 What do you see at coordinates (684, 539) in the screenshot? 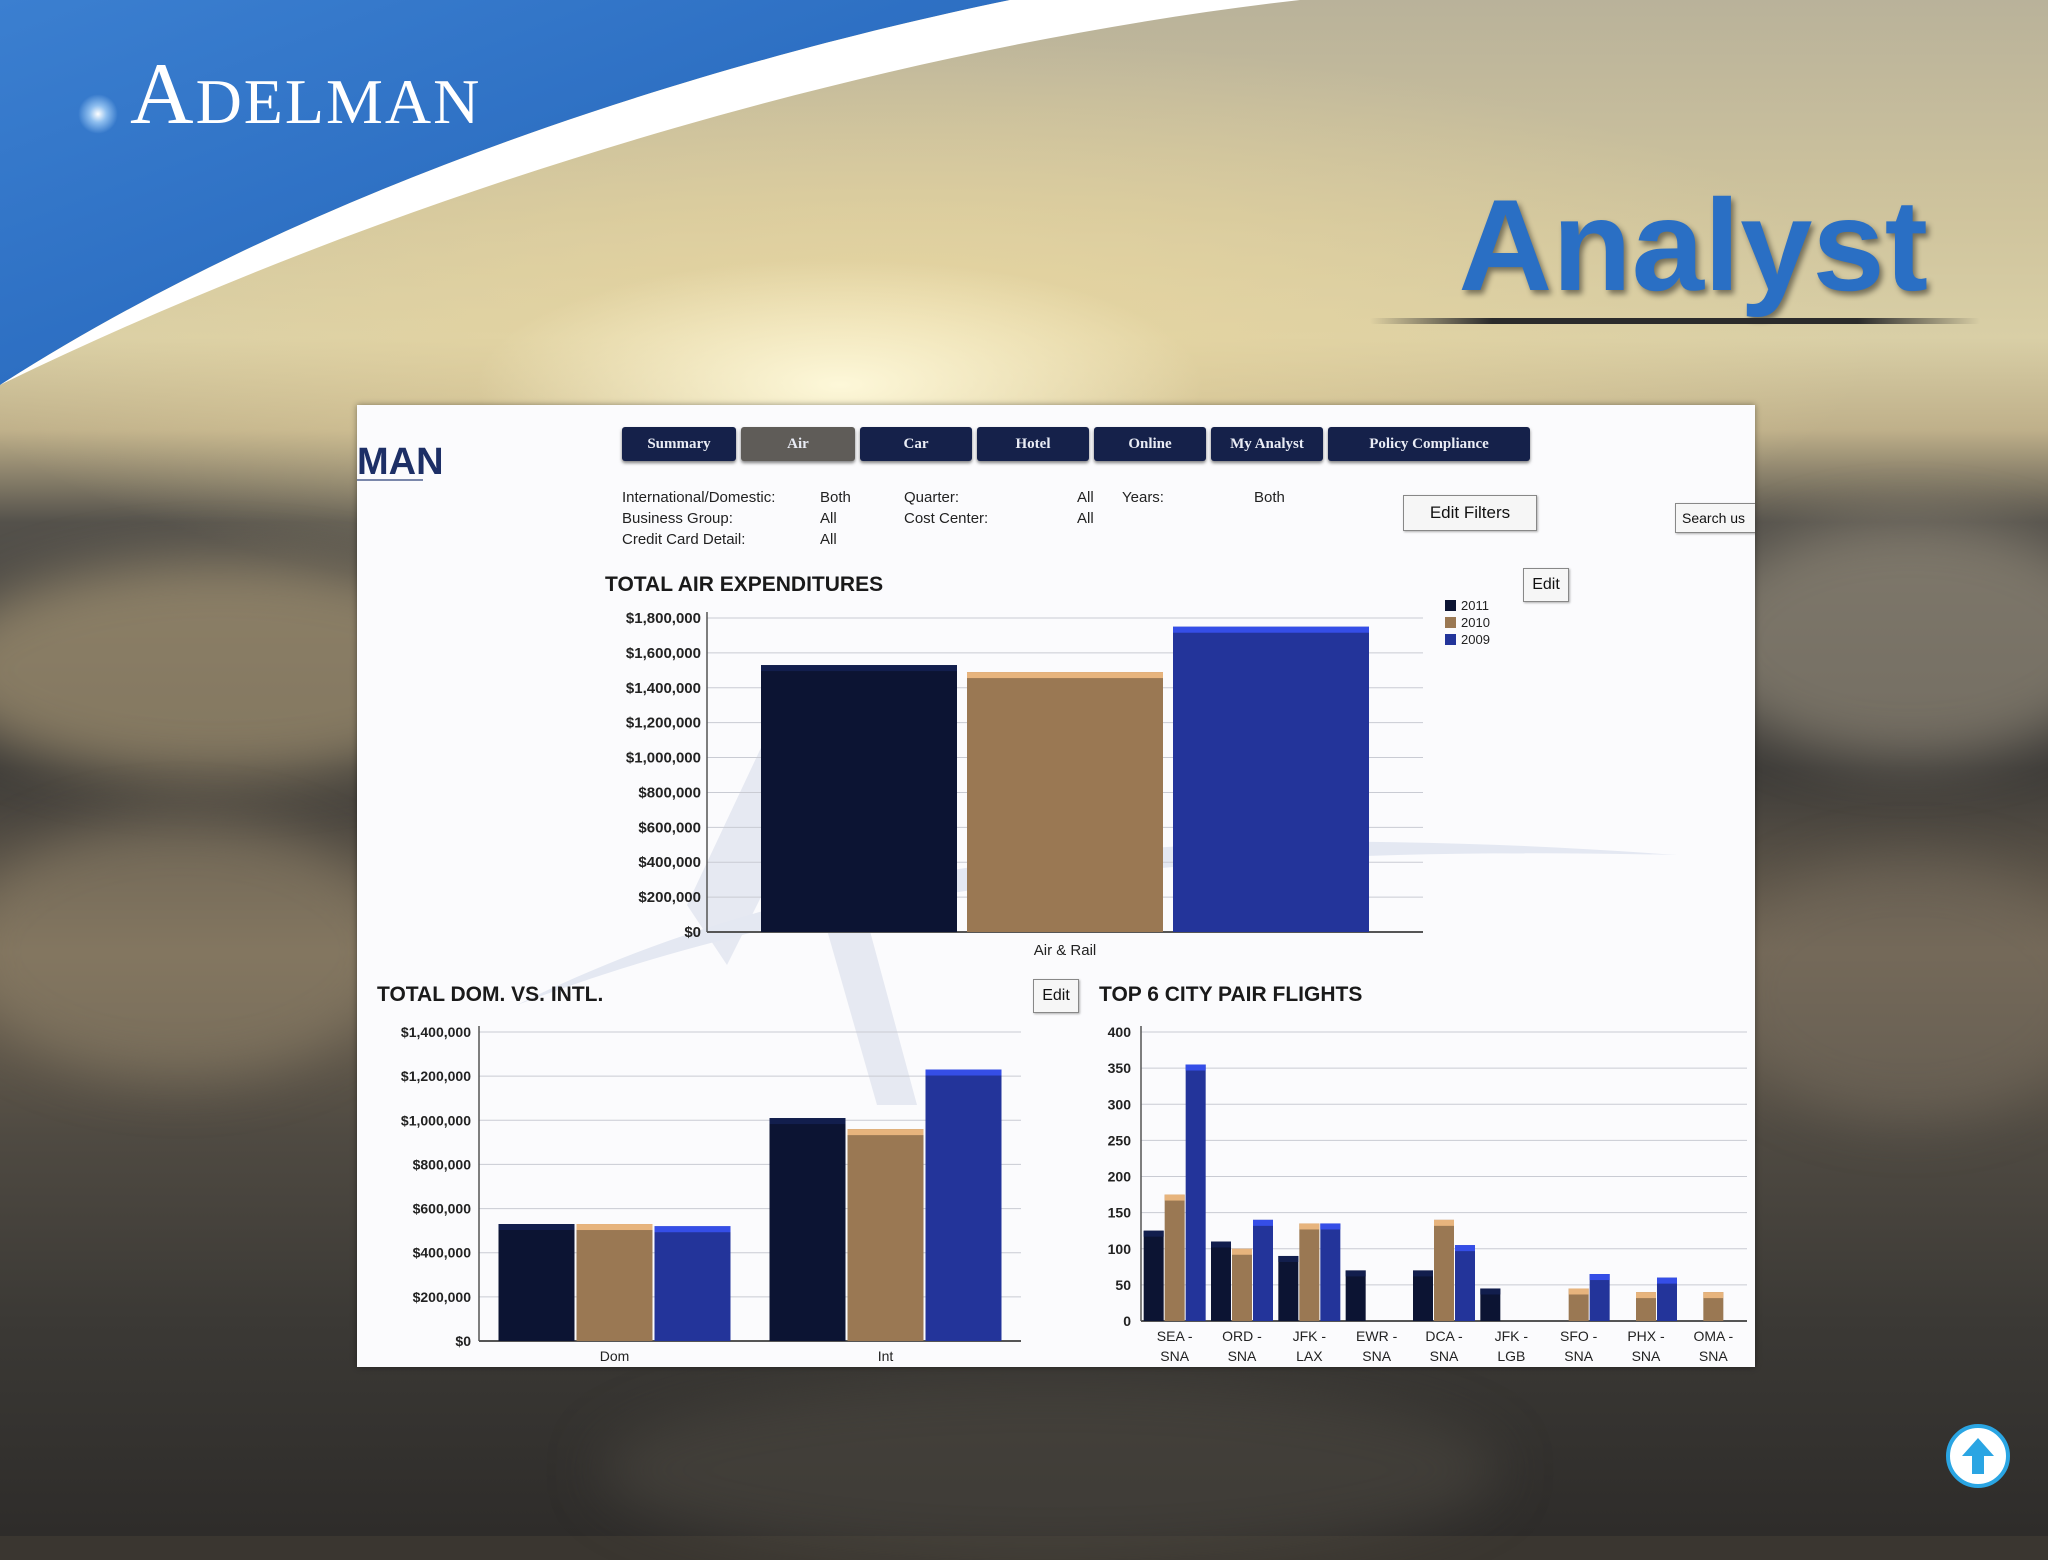
I see `filter-label-credit-card: Credit Card Detail:` at bounding box center [684, 539].